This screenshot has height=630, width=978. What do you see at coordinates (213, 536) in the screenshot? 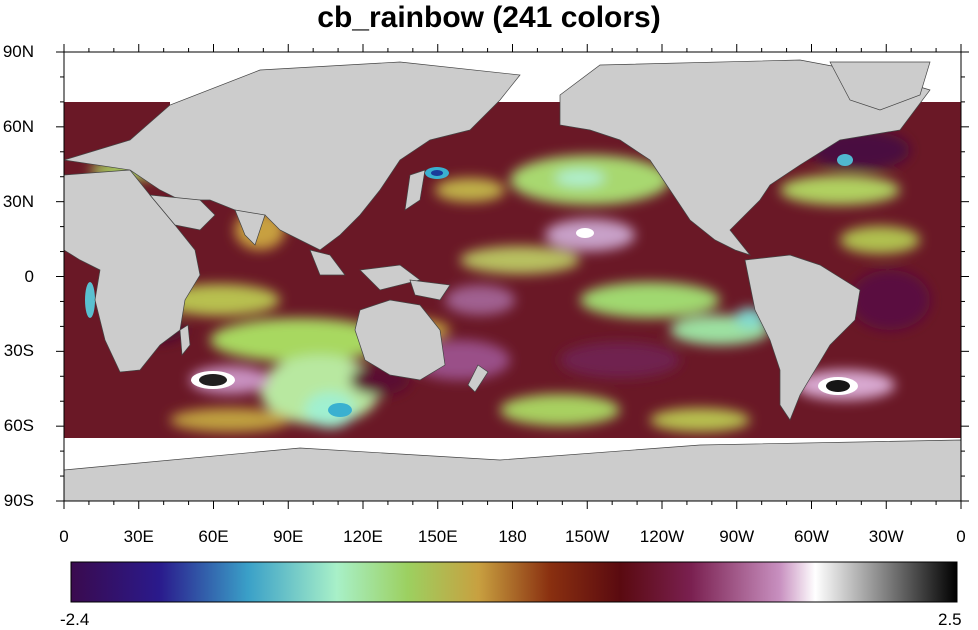
I see `lon-label: 60E` at bounding box center [213, 536].